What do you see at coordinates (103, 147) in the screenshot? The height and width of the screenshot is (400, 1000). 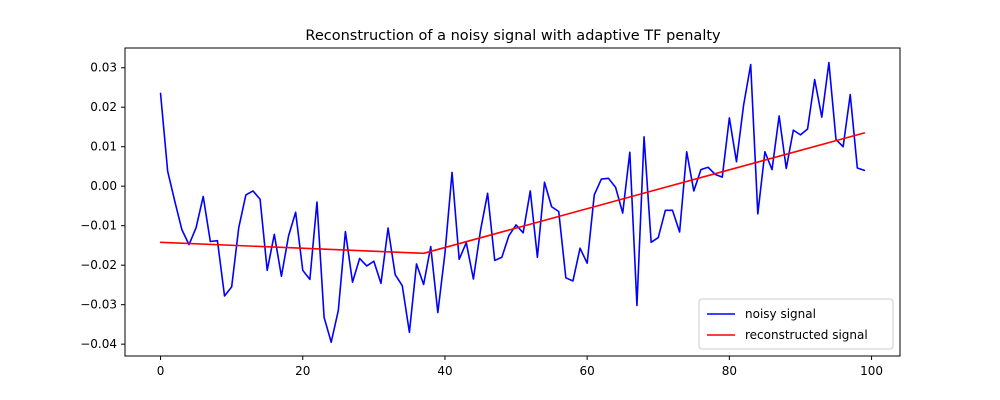 I see `y-tick-label: 0.01` at bounding box center [103, 147].